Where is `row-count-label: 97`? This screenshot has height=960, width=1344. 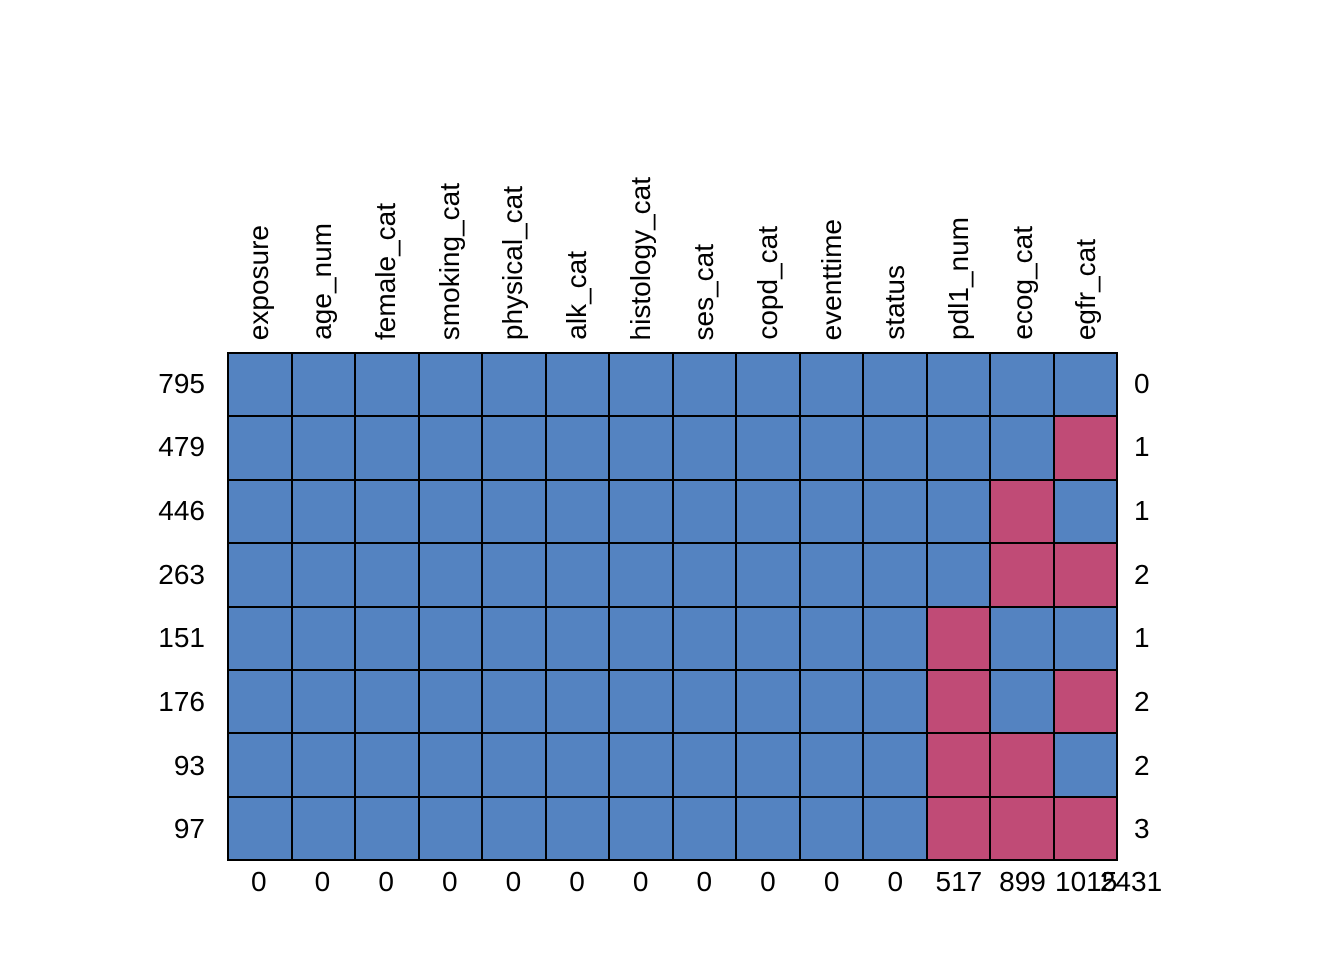 row-count-label: 97 is located at coordinates (189, 829).